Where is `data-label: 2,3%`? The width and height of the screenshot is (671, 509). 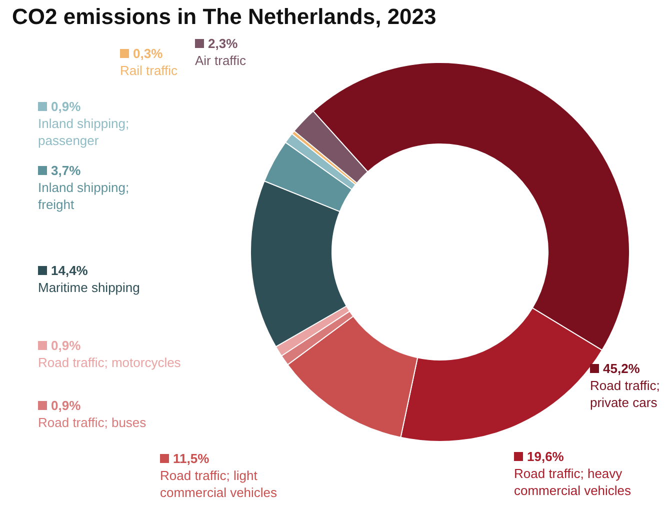 data-label: 2,3% is located at coordinates (223, 43).